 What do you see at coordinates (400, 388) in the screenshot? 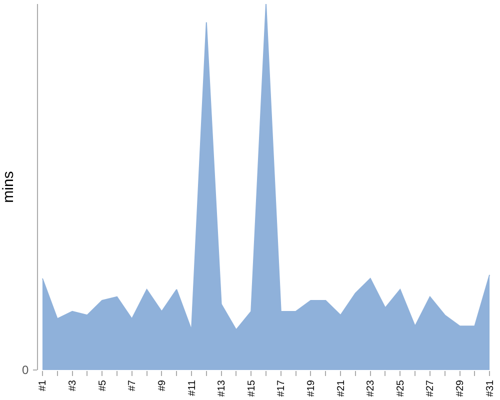
I see `x-tick-label: #25` at bounding box center [400, 388].